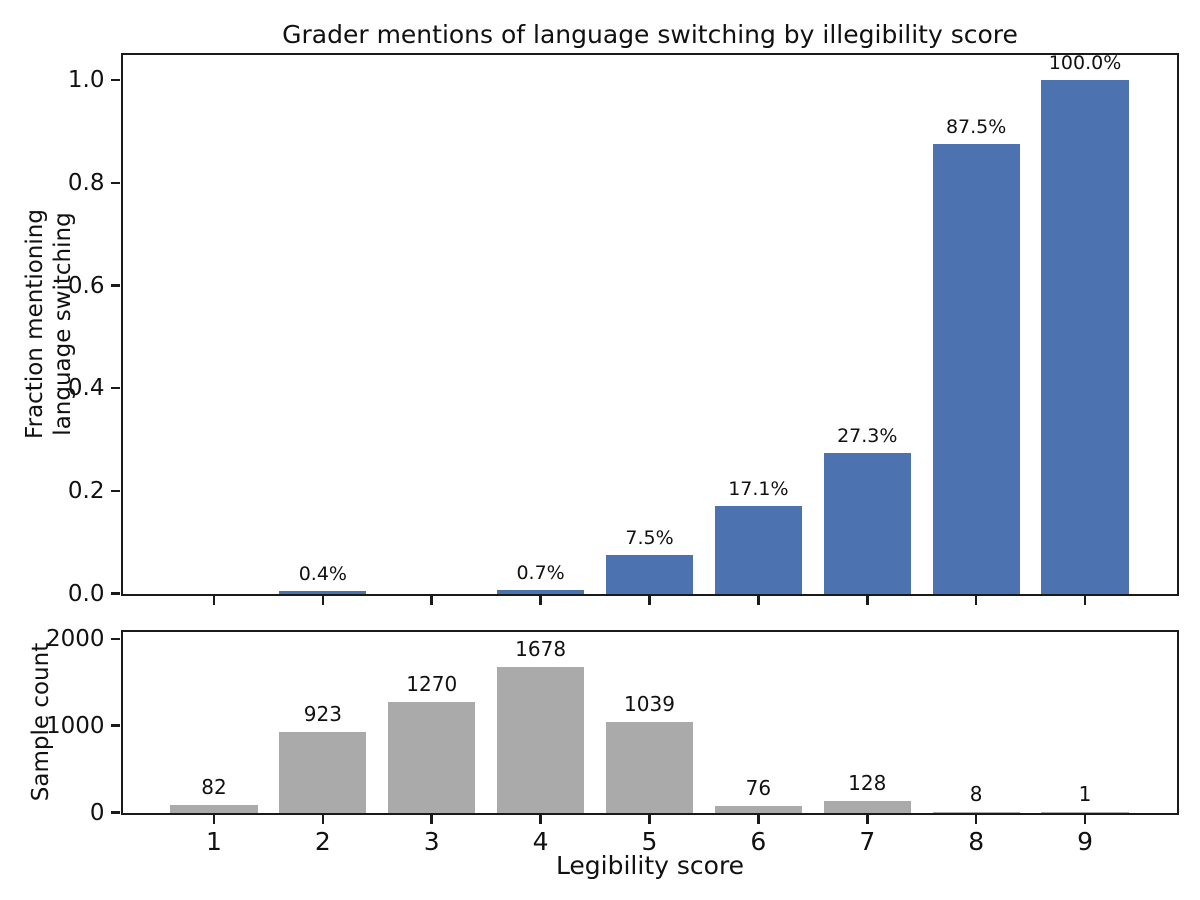 The image size is (1200, 900). I want to click on x-tick-label: 1, so click(214, 841).